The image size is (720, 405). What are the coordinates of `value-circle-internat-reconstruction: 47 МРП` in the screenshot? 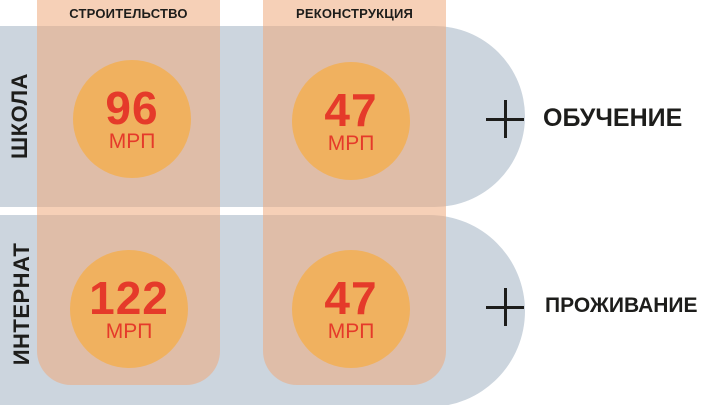 It's located at (351, 309).